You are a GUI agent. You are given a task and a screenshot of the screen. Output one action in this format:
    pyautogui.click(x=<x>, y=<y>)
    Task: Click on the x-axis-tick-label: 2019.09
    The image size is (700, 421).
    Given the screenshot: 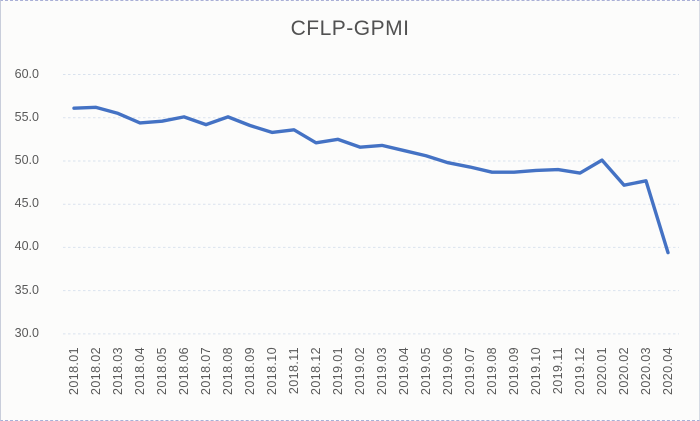 What is the action you would take?
    pyautogui.click(x=514, y=371)
    